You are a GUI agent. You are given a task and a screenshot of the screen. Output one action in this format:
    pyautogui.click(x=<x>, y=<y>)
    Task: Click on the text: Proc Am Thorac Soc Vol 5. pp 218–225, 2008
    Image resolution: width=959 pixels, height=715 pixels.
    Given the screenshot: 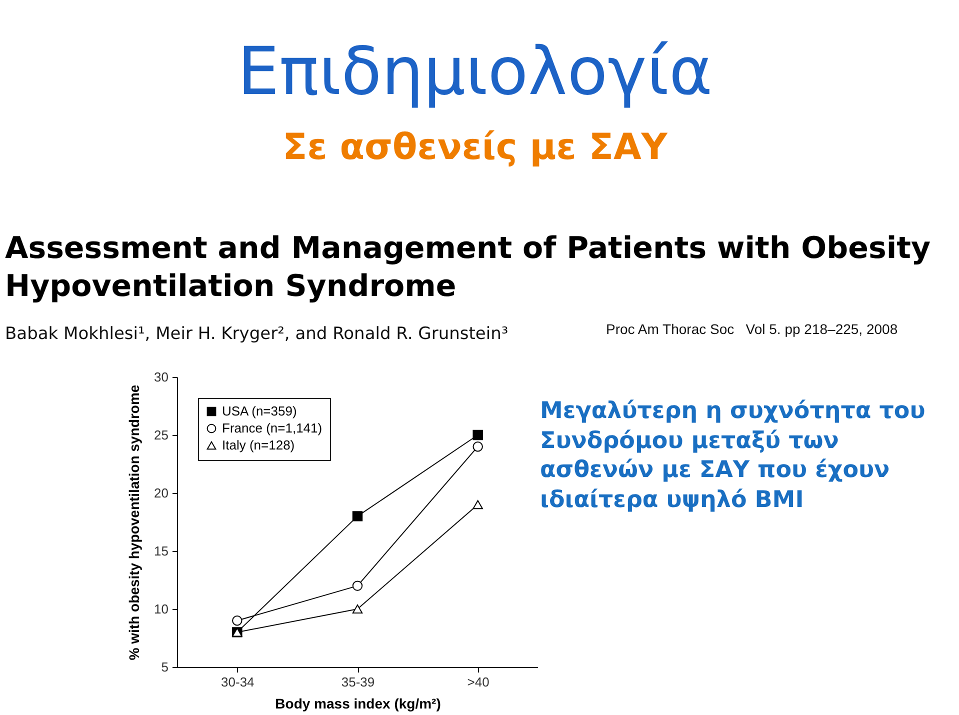 What is the action you would take?
    pyautogui.click(x=752, y=329)
    